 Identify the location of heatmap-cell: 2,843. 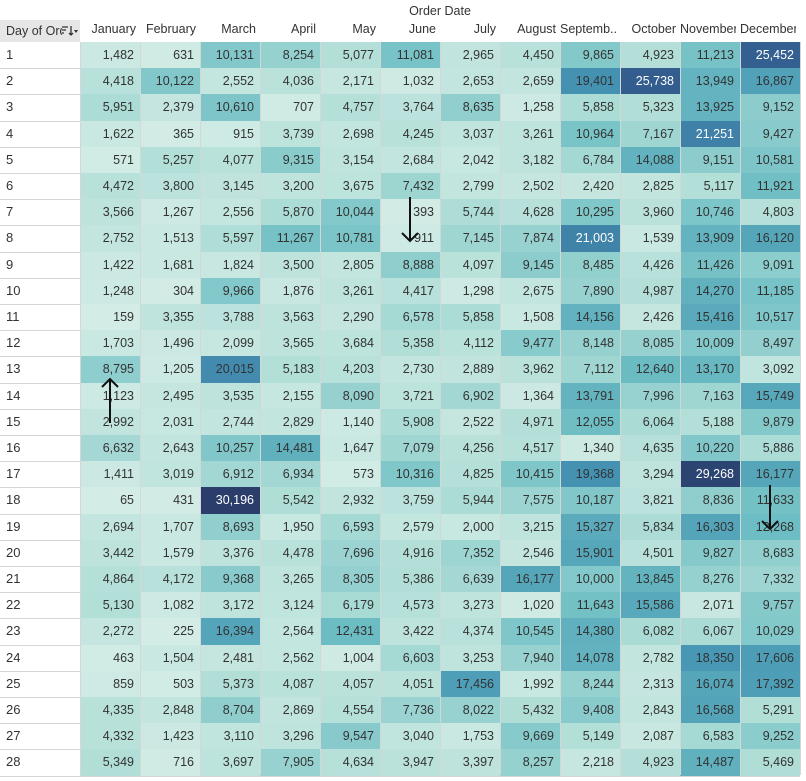
(650, 710).